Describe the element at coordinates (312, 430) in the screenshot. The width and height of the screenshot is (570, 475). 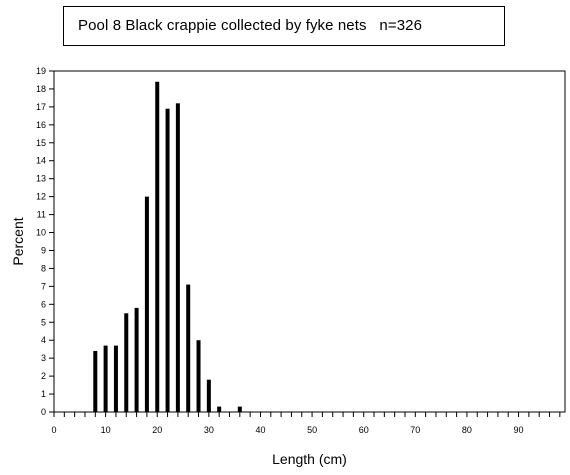
I see `x-tick-label: 50` at that location.